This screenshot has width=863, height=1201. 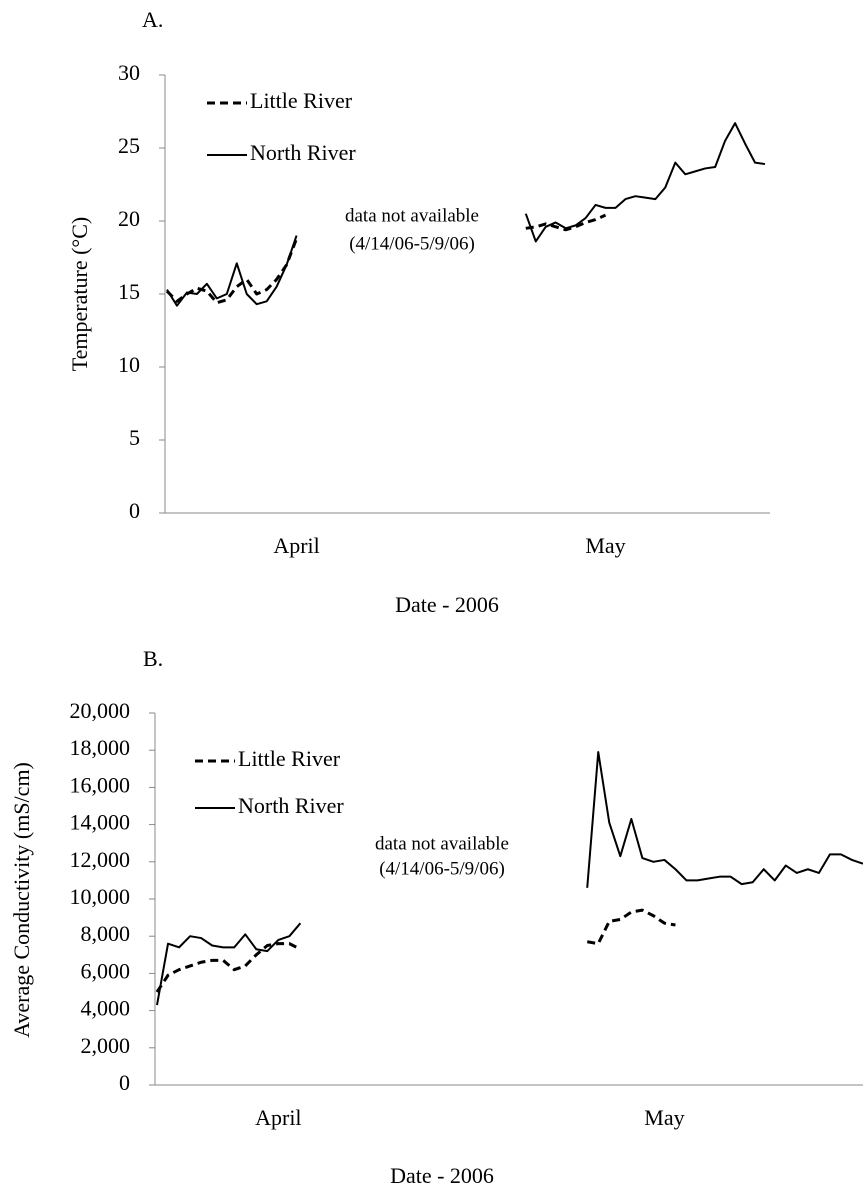 What do you see at coordinates (100, 784) in the screenshot?
I see `y-tick-label: 16,000` at bounding box center [100, 784].